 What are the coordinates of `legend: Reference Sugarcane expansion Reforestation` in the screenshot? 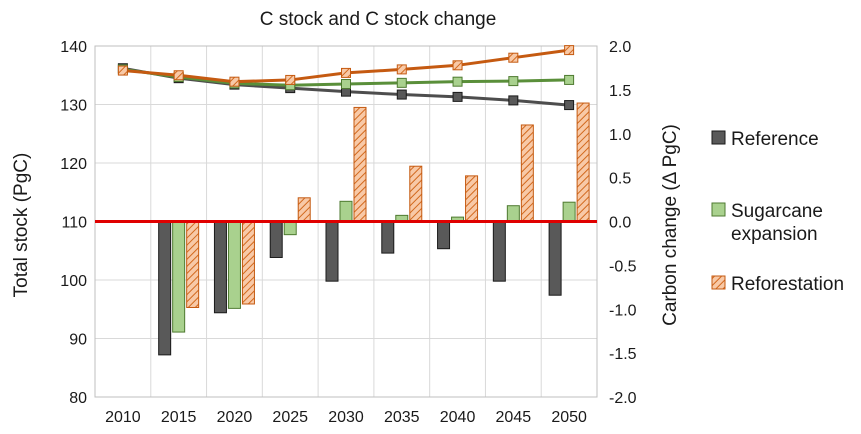 It's located at (777, 212).